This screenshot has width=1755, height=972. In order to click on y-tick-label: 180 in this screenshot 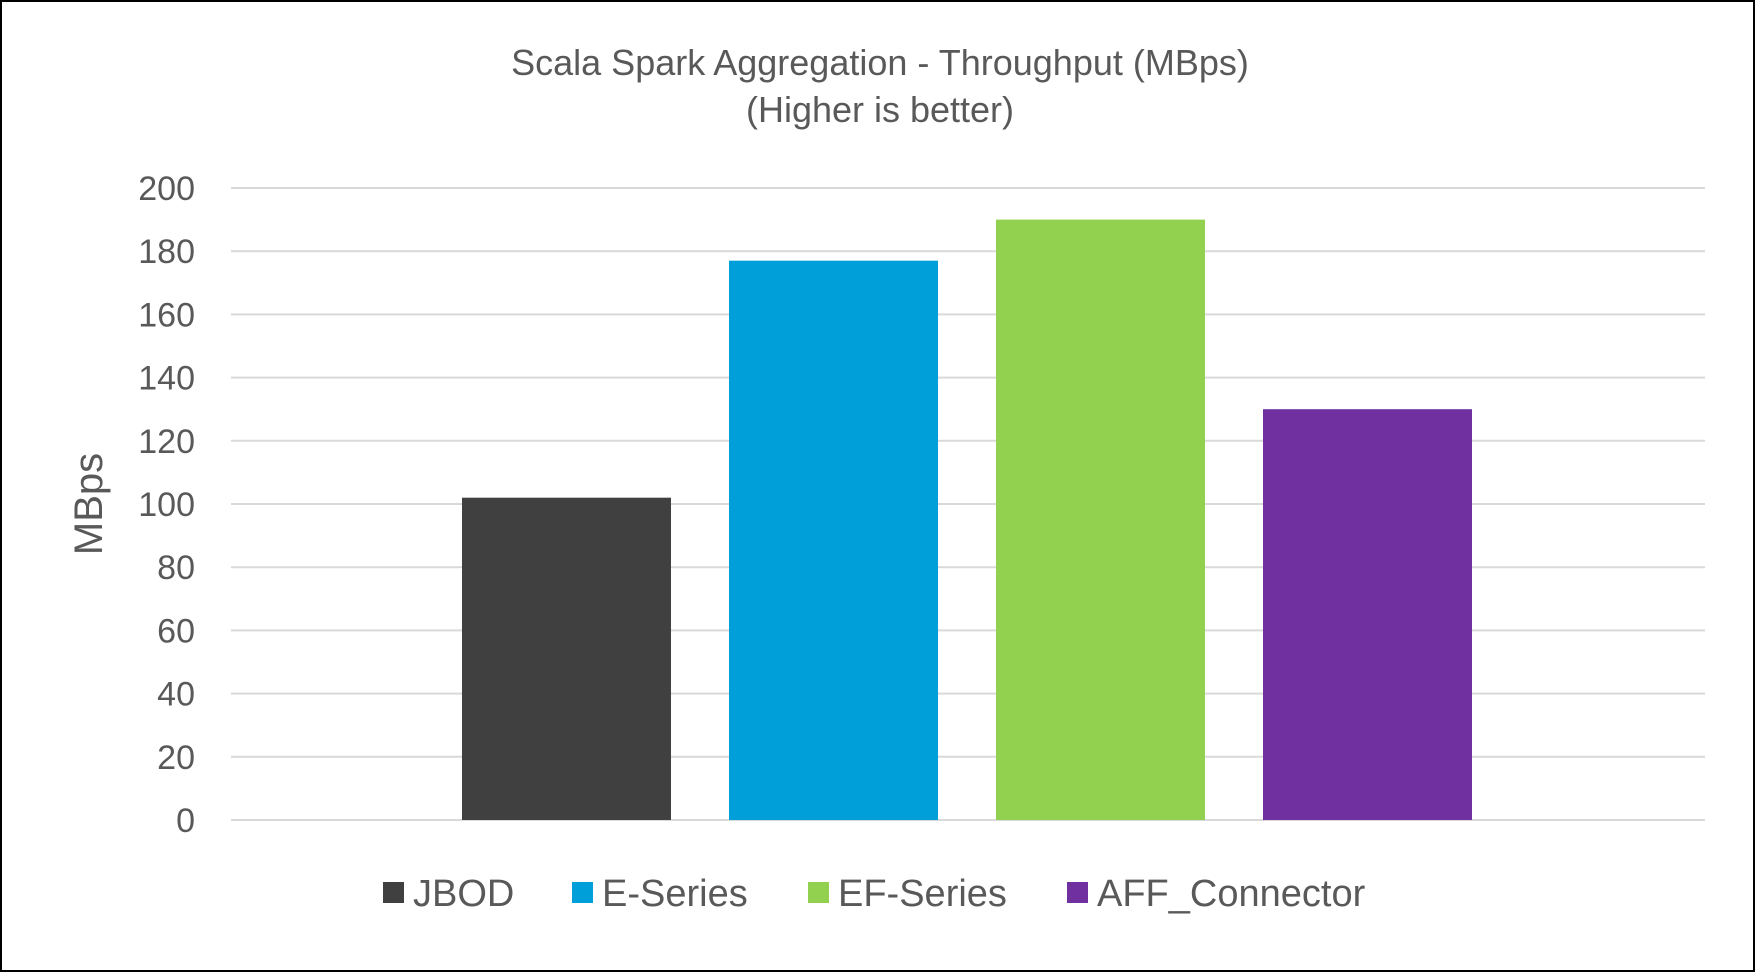, I will do `click(166, 252)`.